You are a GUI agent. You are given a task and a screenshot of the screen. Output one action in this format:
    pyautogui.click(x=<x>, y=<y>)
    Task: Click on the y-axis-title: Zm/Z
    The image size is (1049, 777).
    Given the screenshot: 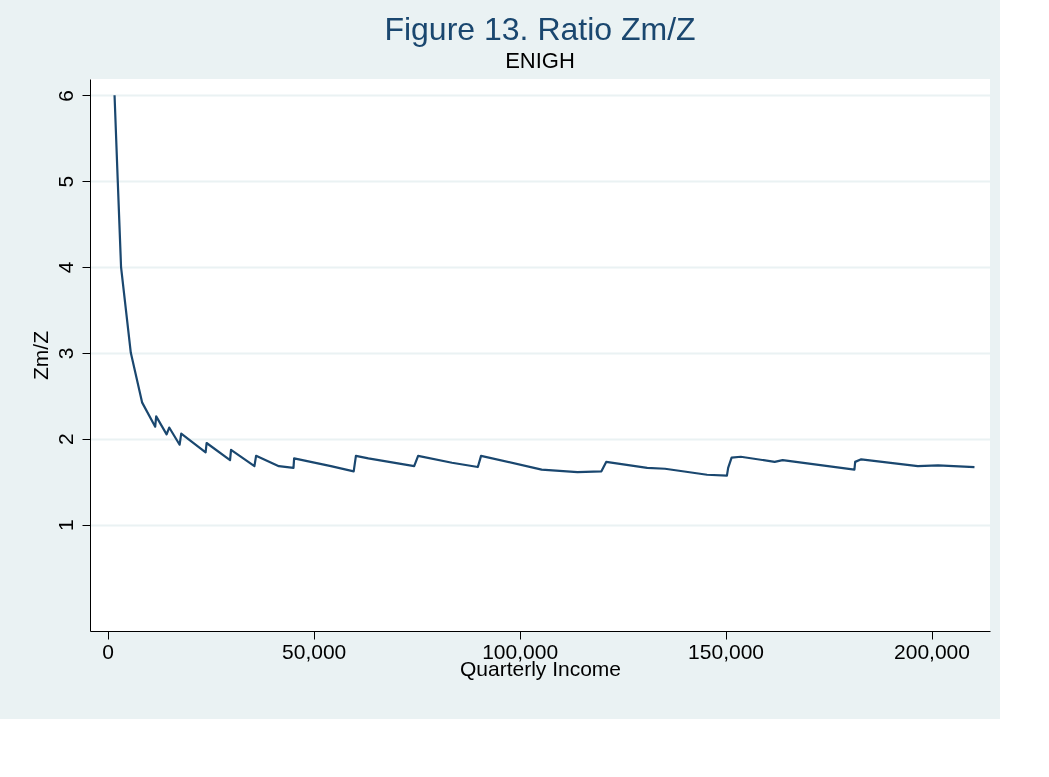 What is the action you would take?
    pyautogui.click(x=40, y=355)
    